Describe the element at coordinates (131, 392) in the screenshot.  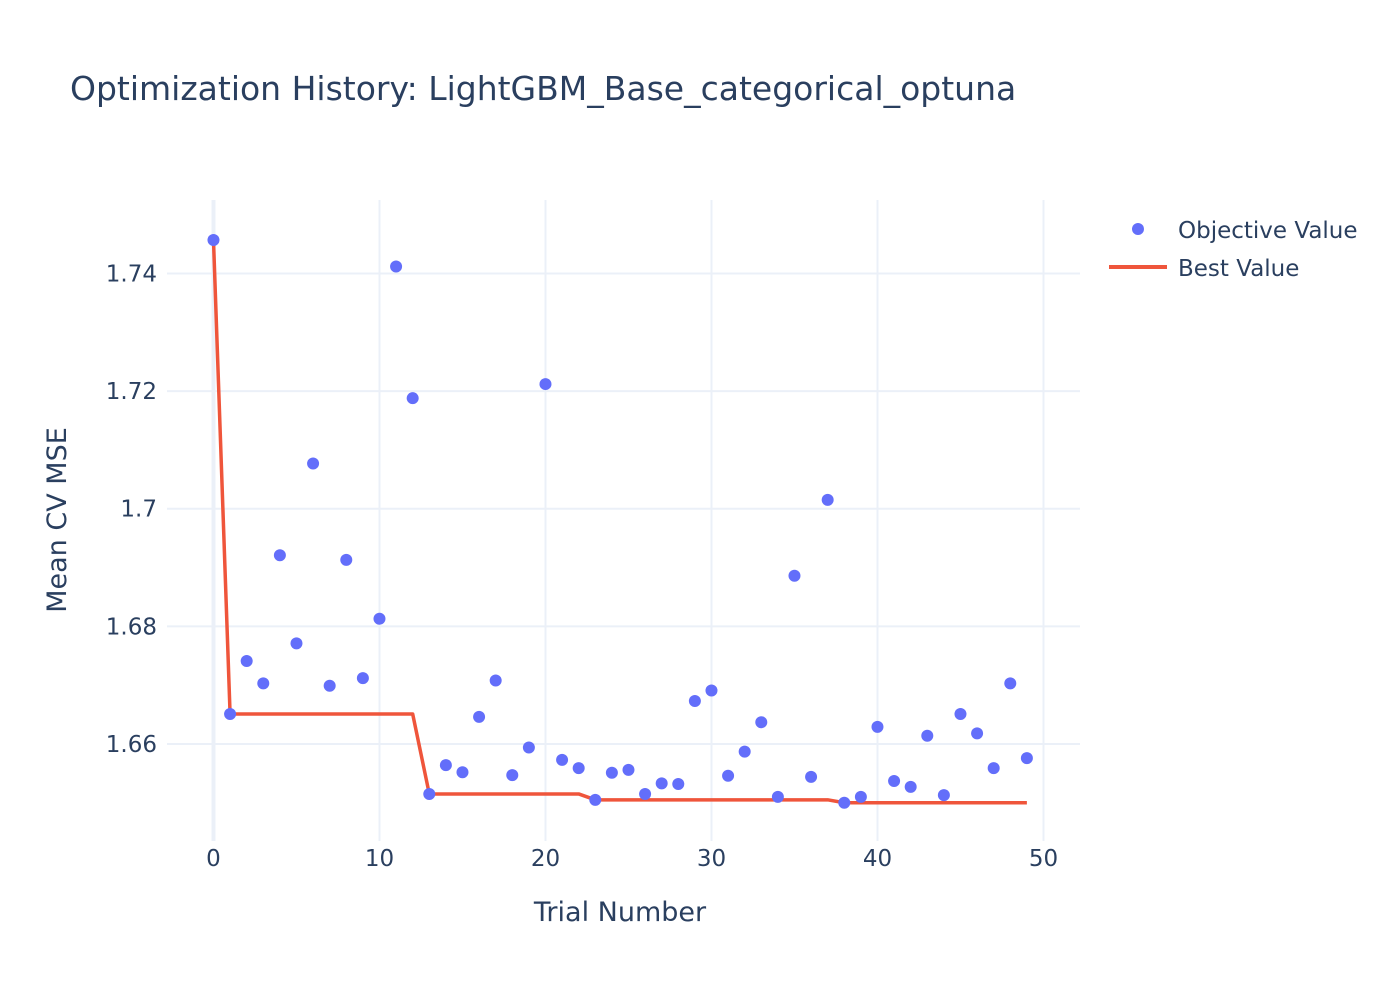
I see `y-tick-label: 1.72` at that location.